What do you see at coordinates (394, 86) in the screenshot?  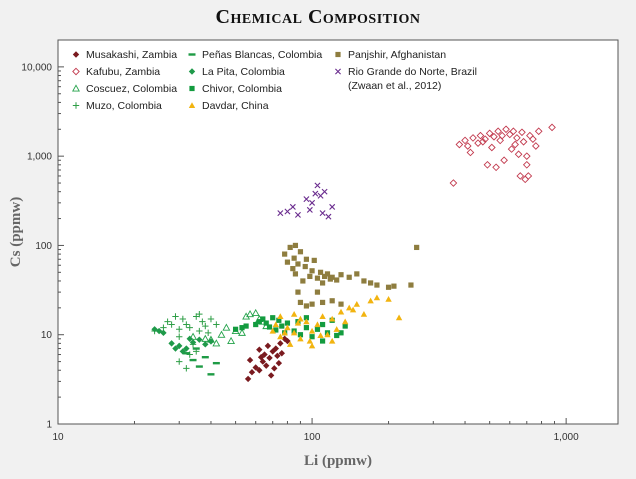 I see `legend-label-line2: (Zwaan et al., 2012)` at bounding box center [394, 86].